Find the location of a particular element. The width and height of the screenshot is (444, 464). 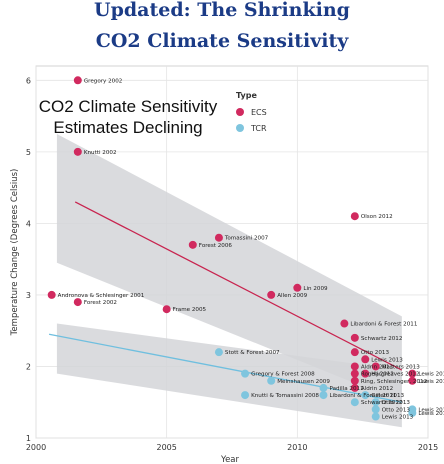

legend-title: Type is located at coordinates (246, 95).